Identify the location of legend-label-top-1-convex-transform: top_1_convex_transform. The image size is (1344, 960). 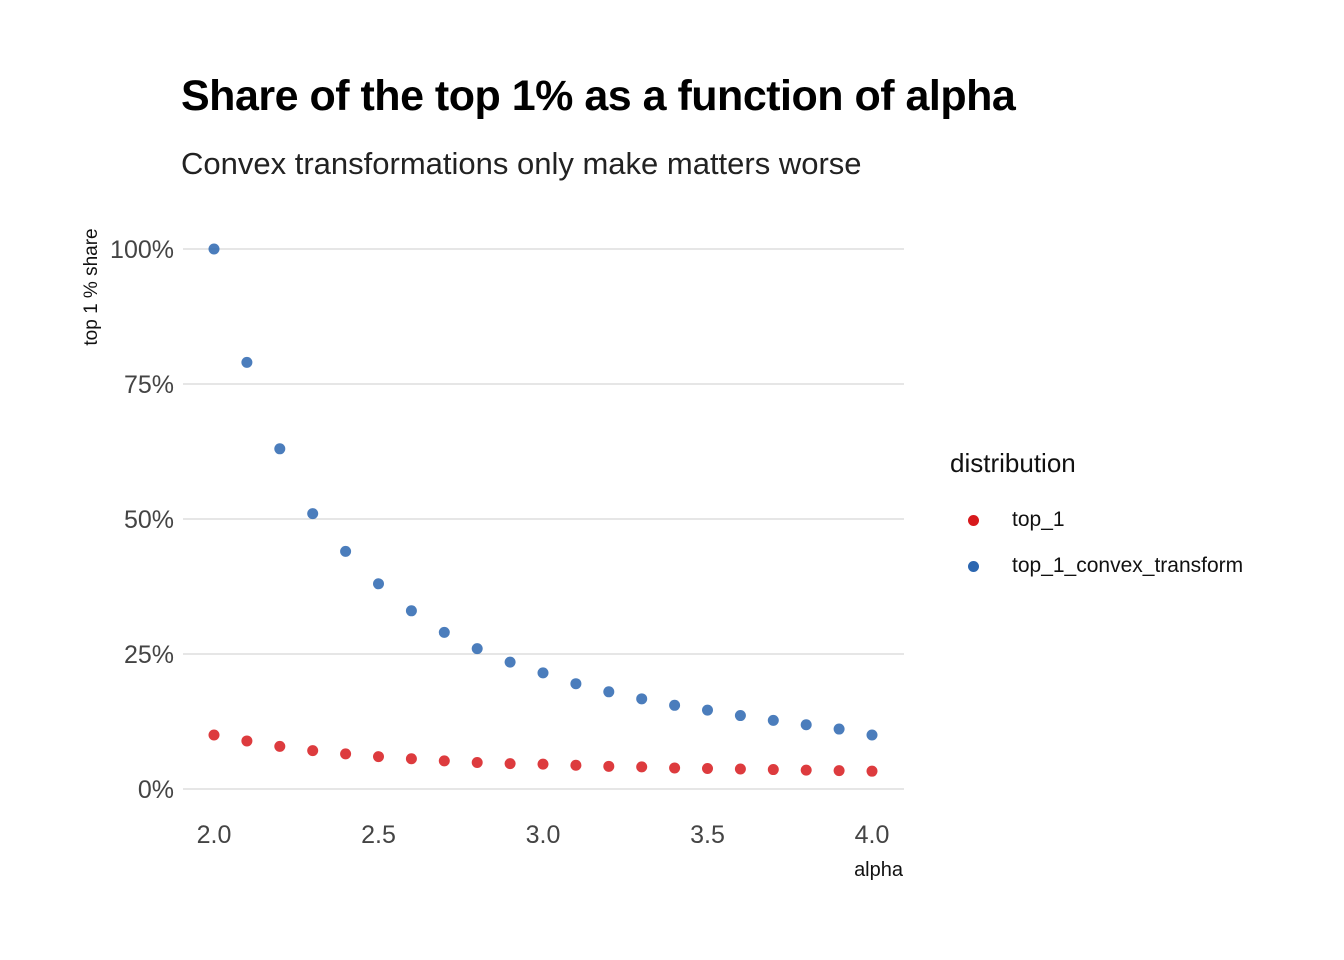
(1128, 565).